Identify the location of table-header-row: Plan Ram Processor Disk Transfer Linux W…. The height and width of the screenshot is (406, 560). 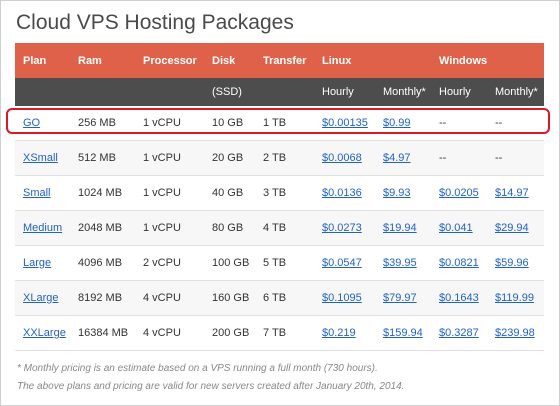
(279, 60).